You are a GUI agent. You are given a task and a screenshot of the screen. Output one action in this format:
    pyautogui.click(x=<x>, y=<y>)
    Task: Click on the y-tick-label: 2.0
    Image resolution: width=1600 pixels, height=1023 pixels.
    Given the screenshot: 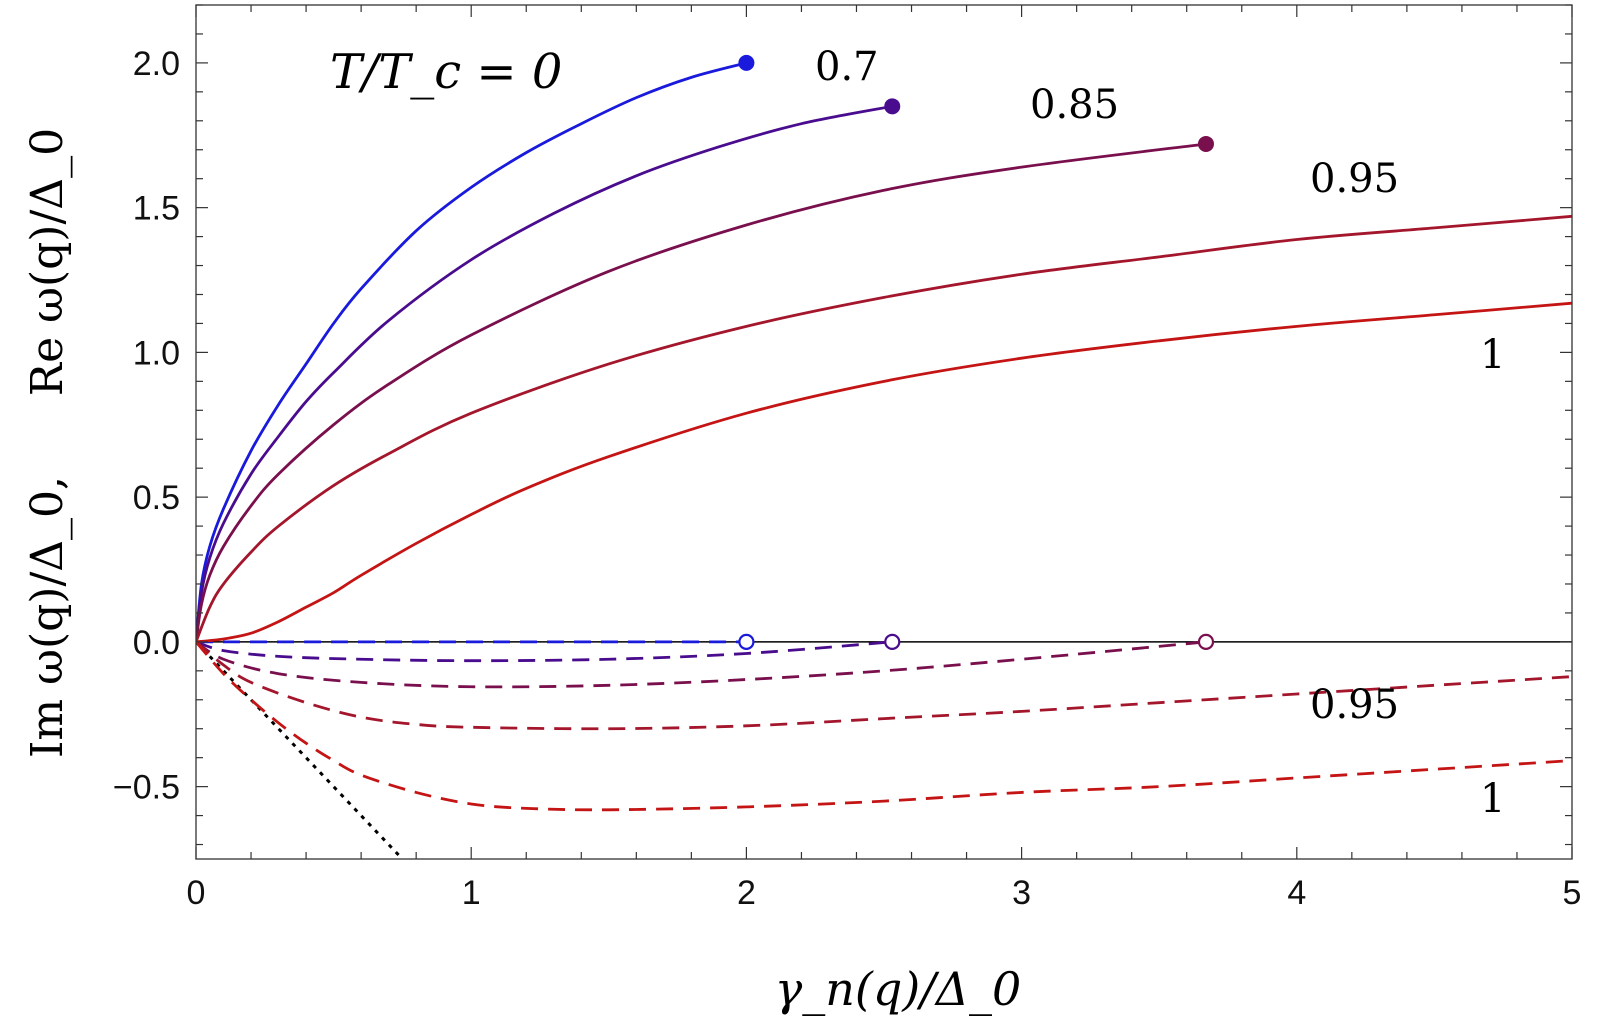 What is the action you would take?
    pyautogui.click(x=156, y=64)
    